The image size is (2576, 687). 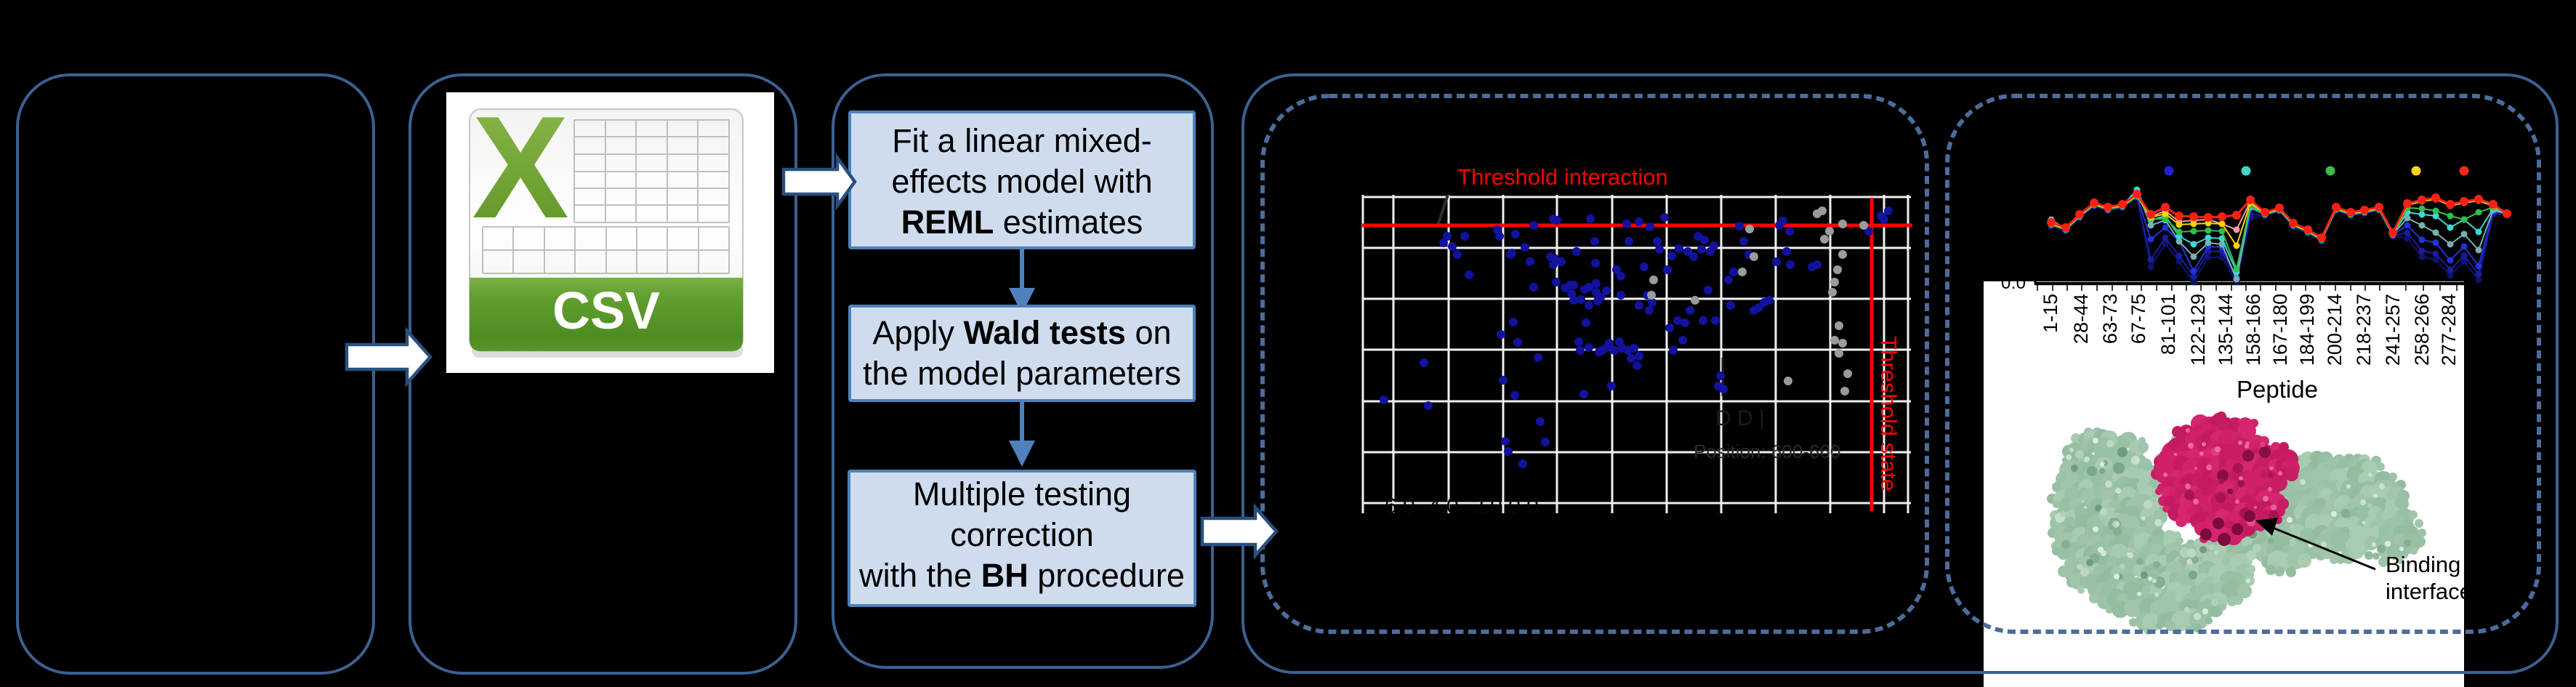 I want to click on svg-text: Threshold interaction, so click(x=1562, y=177).